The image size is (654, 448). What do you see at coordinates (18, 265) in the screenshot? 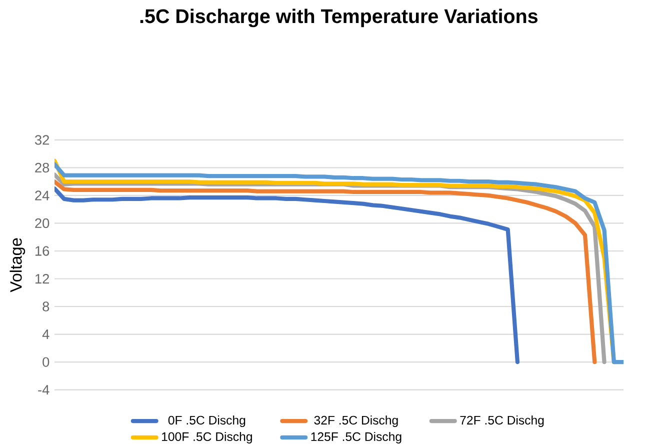
I see `y-axis-title: Voltage` at bounding box center [18, 265].